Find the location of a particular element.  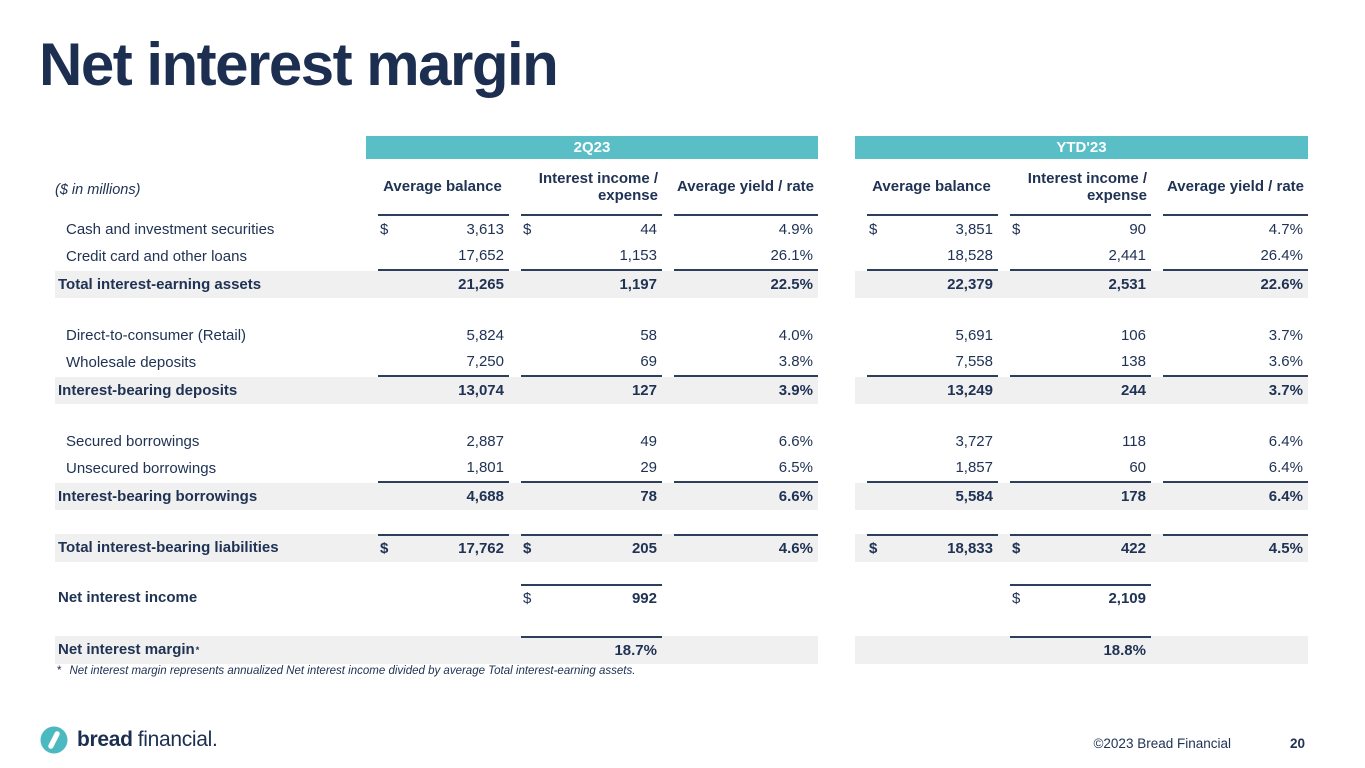

cell-value: 18,833 is located at coordinates (970, 548).